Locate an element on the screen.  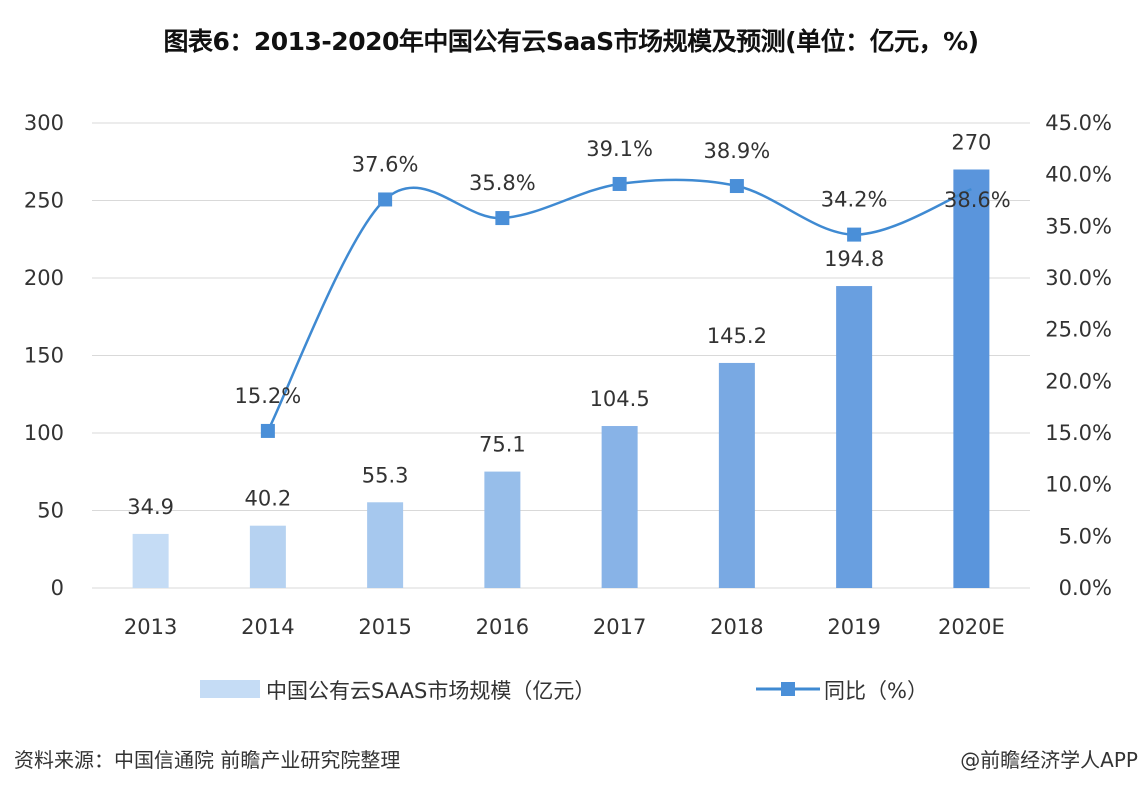
legend-line-label: 同比（%） is located at coordinates (876, 691).